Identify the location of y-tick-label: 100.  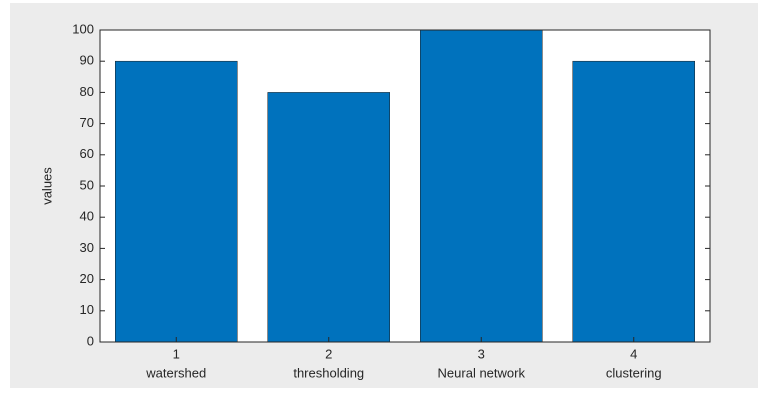
(83, 28).